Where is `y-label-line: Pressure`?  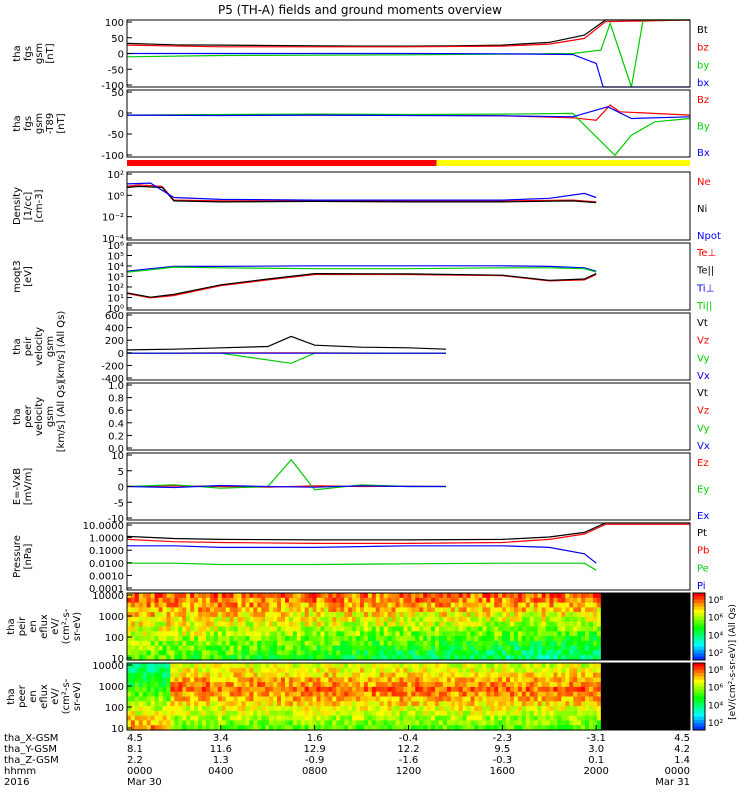 y-label-line: Pressure is located at coordinates (17, 556).